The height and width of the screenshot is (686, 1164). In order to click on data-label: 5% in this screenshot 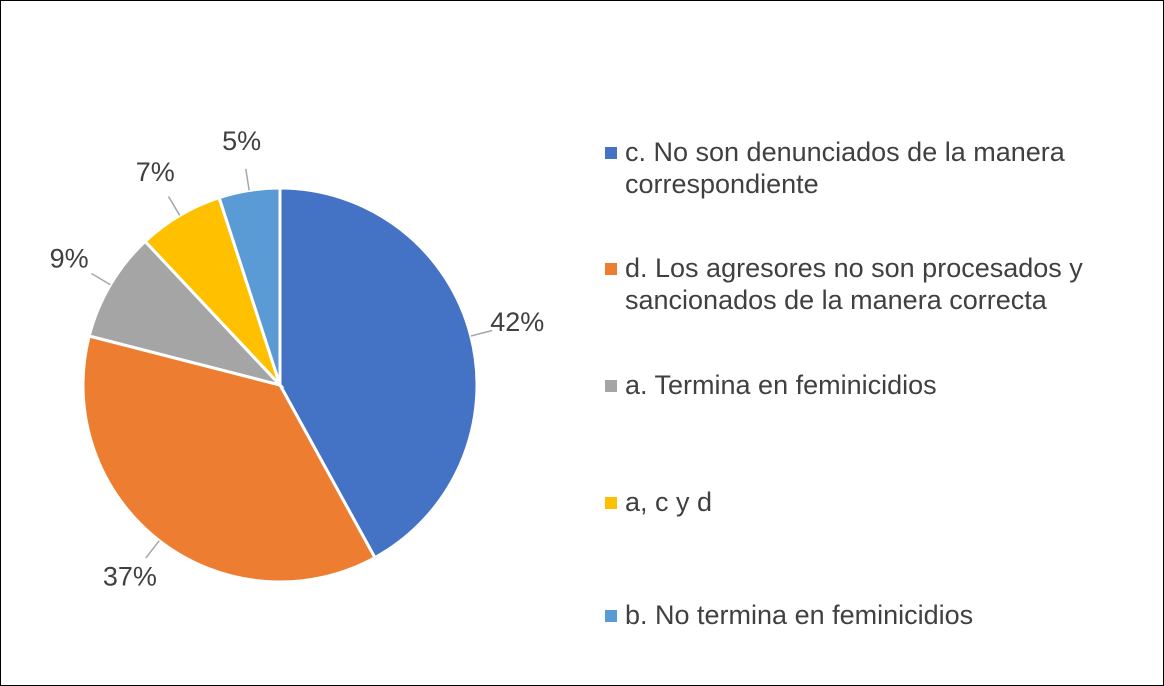, I will do `click(241, 141)`.